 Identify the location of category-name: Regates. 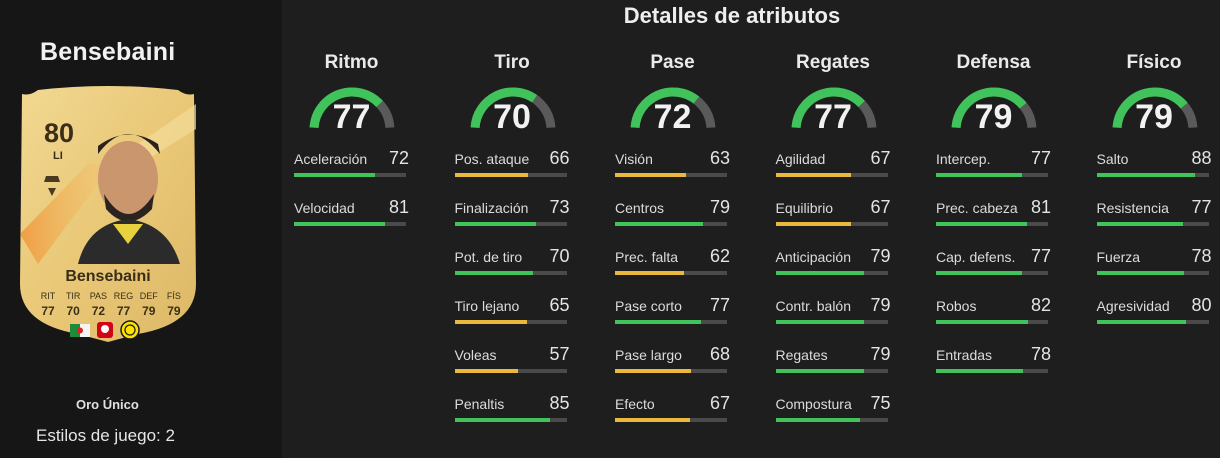
(833, 62).